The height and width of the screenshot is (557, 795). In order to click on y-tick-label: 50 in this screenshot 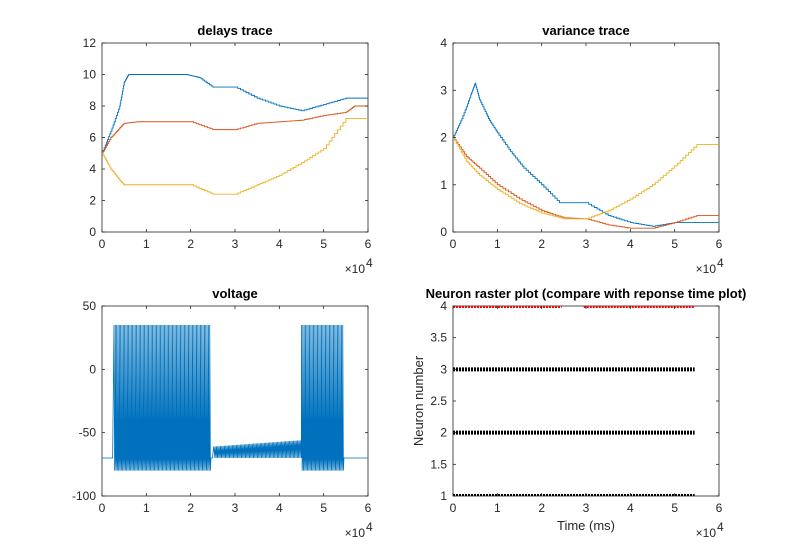, I will do `click(90, 306)`.